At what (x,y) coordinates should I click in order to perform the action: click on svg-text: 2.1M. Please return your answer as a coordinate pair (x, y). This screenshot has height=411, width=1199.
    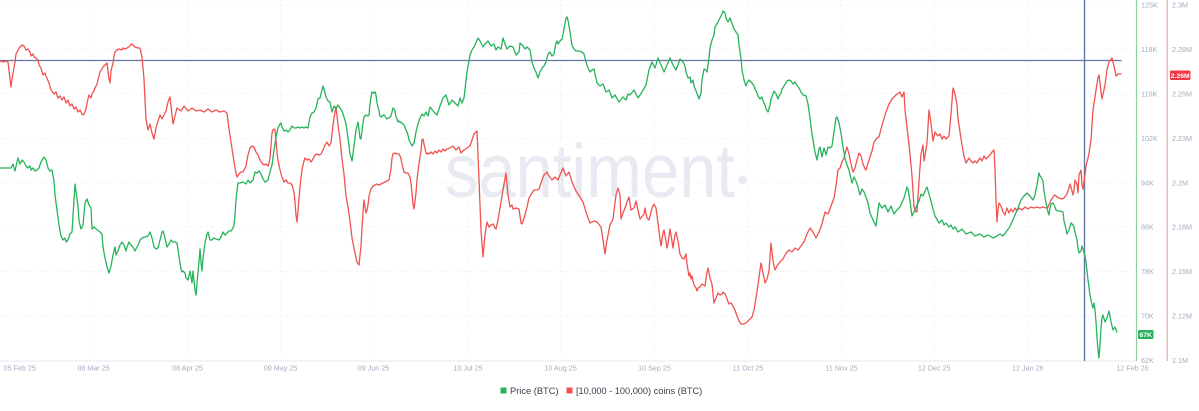
    Looking at the image, I should click on (1180, 360).